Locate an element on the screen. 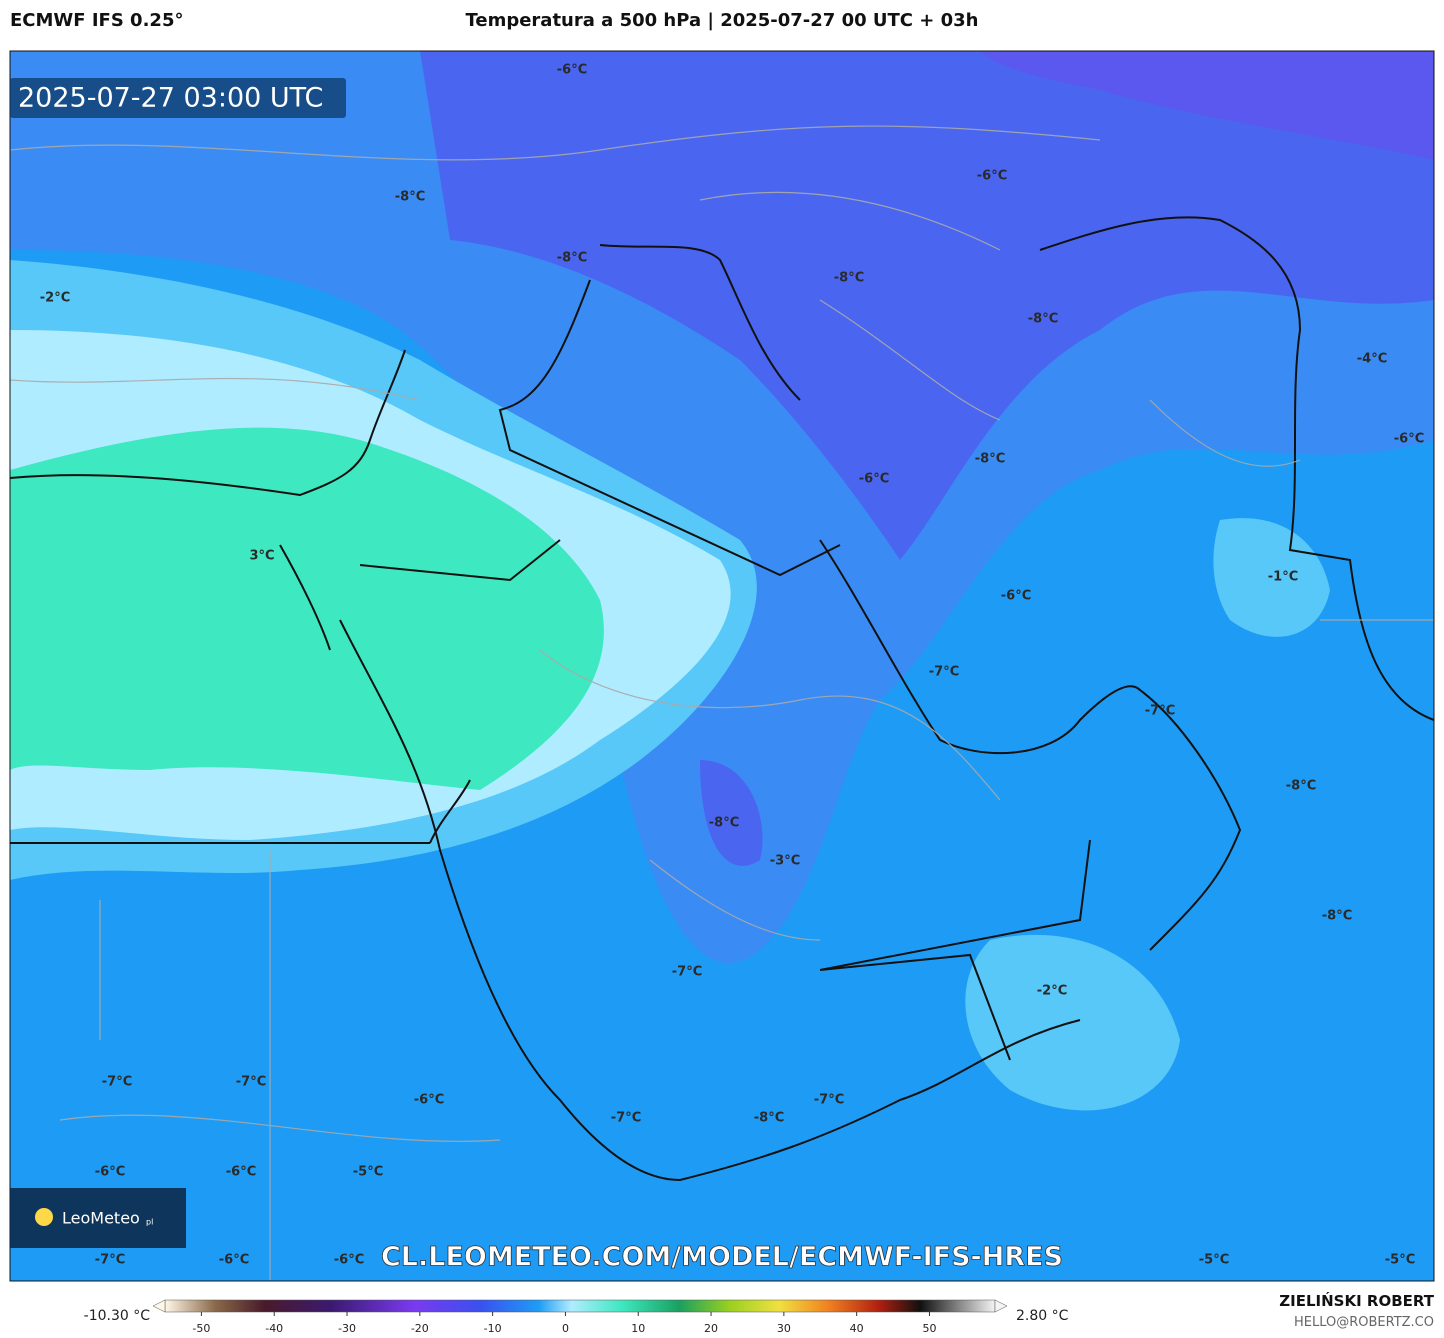 This screenshot has height=1338, width=1444. logo-sun is located at coordinates (44, 1217).